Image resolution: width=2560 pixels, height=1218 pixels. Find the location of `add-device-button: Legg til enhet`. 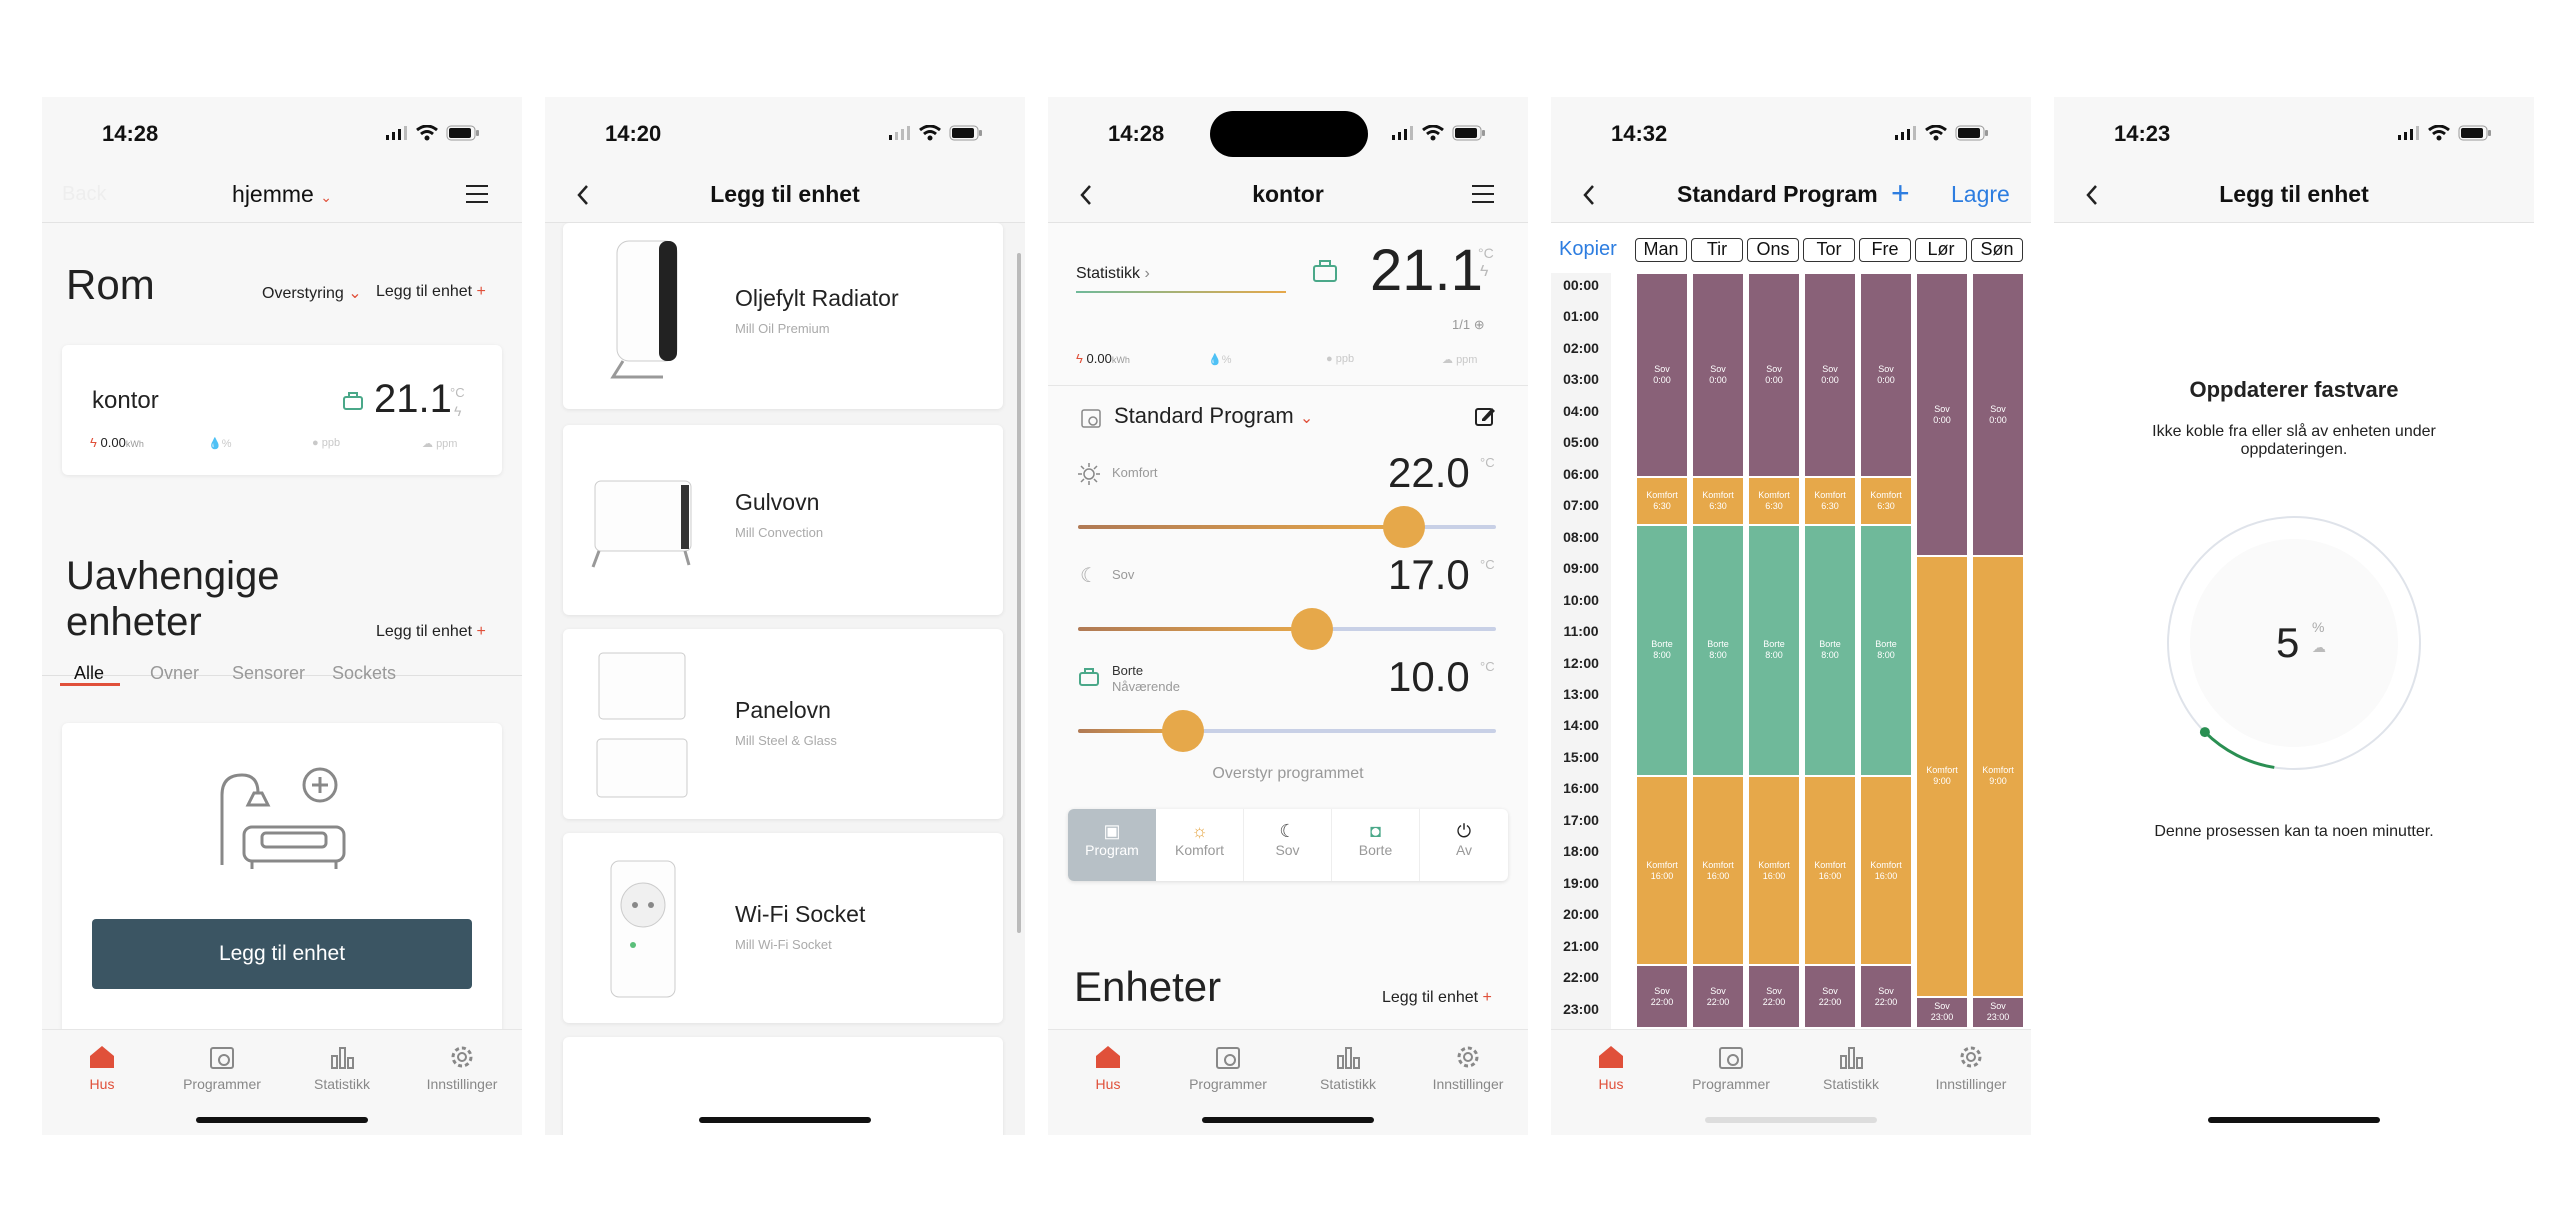

add-device-button: Legg til enhet is located at coordinates (282, 954).